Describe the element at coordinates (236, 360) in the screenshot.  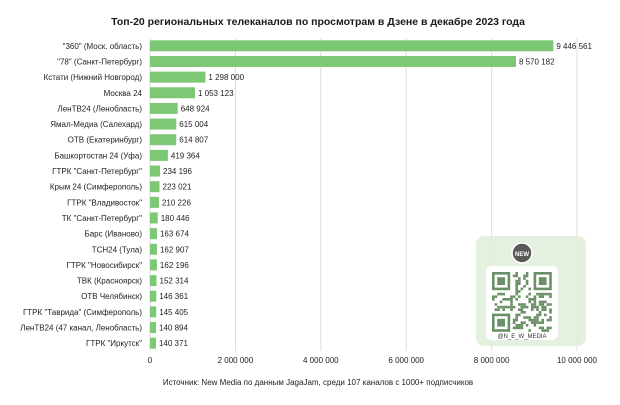
I see `x-tick-label: 2 000 000` at that location.